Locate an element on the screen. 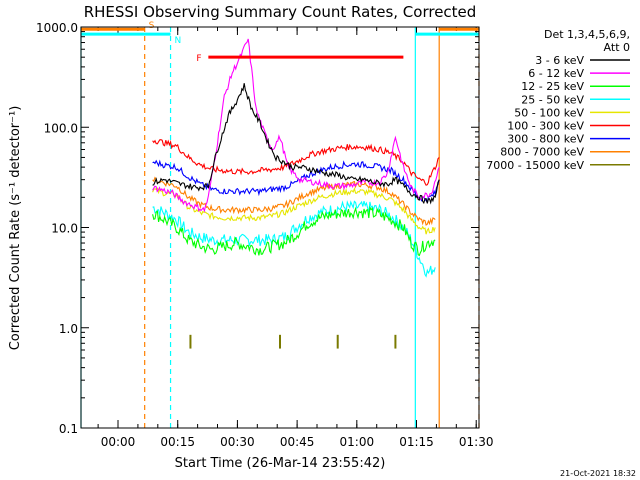 This screenshot has width=640, height=480. y-axis-label-text: Corrected Count Rate (s⁻¹ detector⁻¹) is located at coordinates (15, 228).